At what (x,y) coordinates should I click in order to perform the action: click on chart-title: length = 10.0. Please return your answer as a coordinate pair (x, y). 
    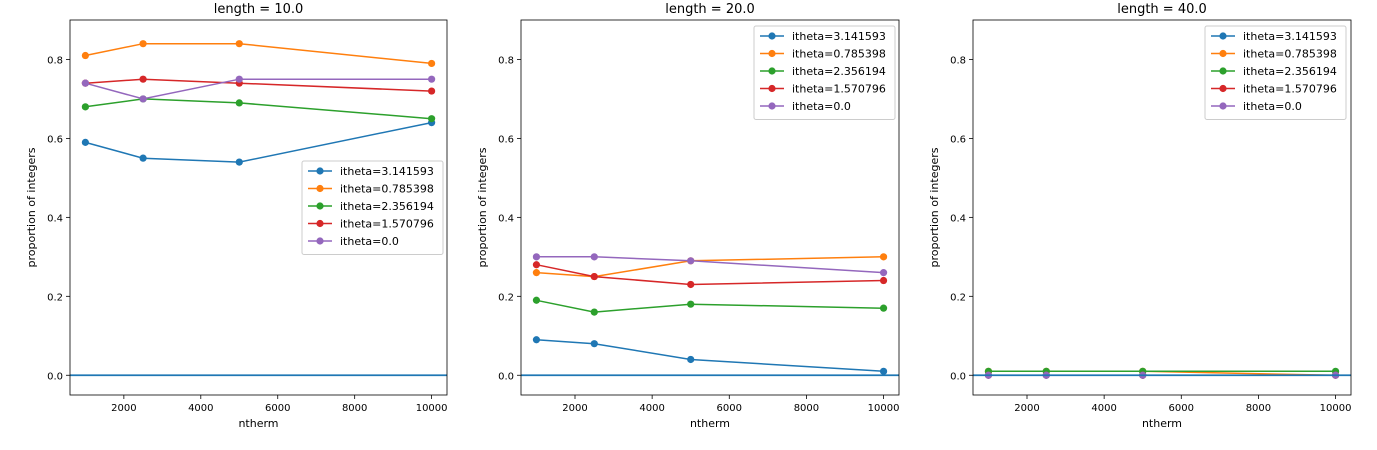
    Looking at the image, I should click on (259, 9).